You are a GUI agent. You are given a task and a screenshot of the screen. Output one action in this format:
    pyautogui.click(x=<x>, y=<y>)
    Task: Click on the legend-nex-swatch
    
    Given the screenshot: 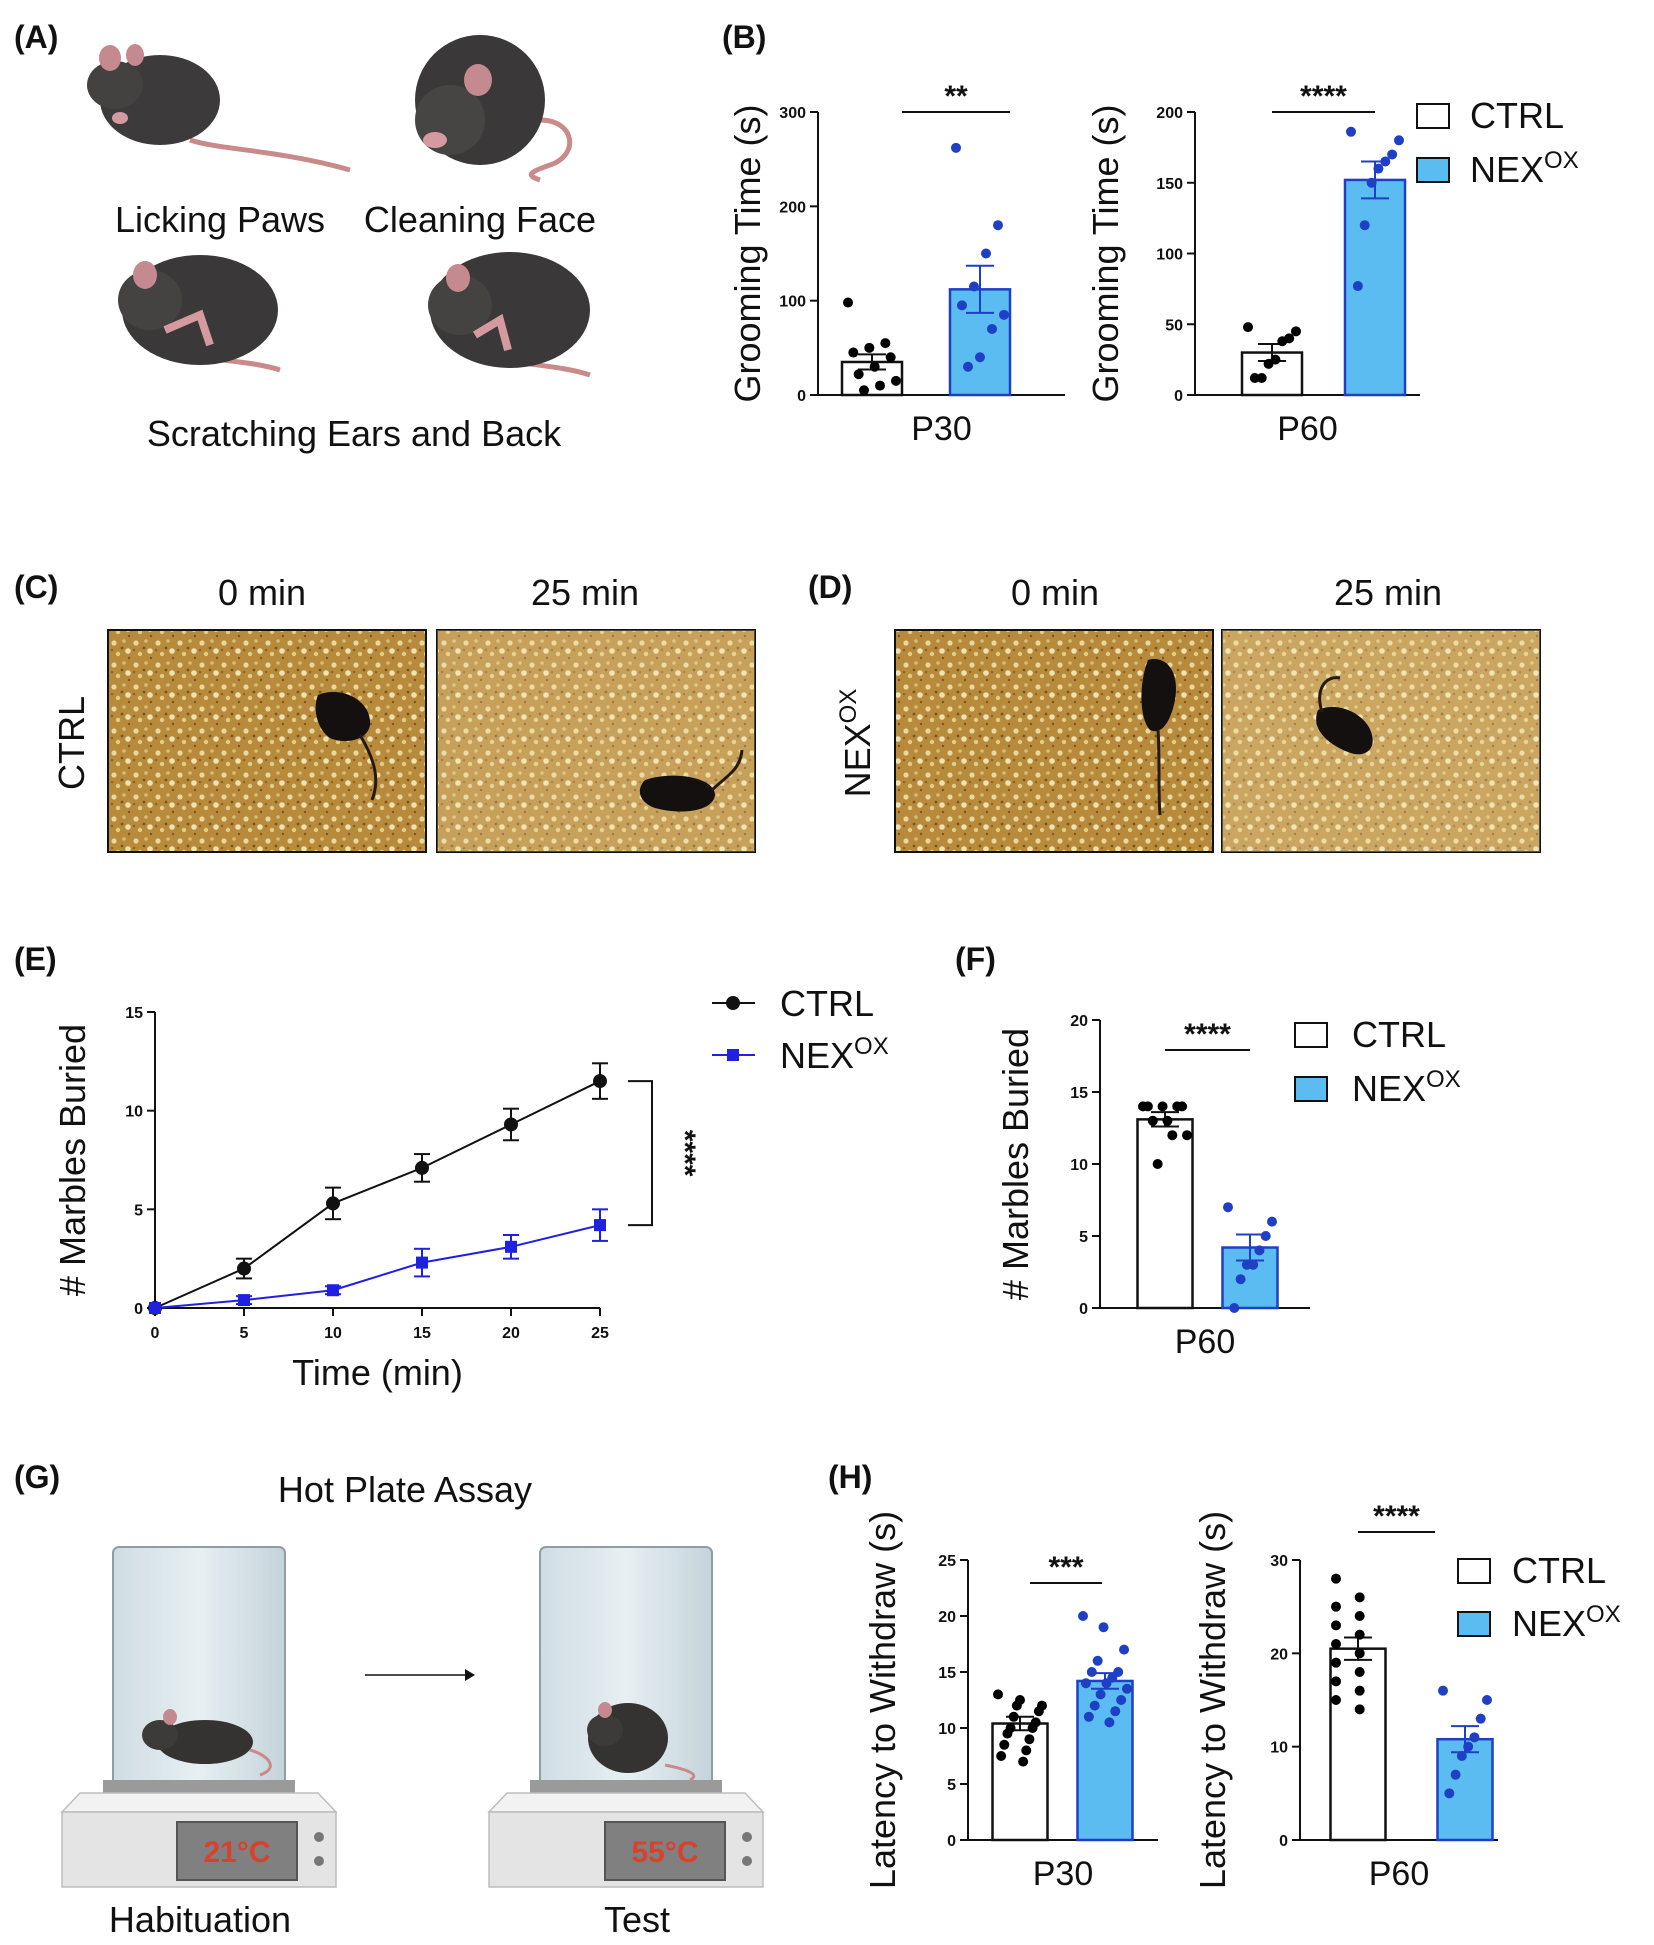 What is the action you would take?
    pyautogui.click(x=1433, y=170)
    